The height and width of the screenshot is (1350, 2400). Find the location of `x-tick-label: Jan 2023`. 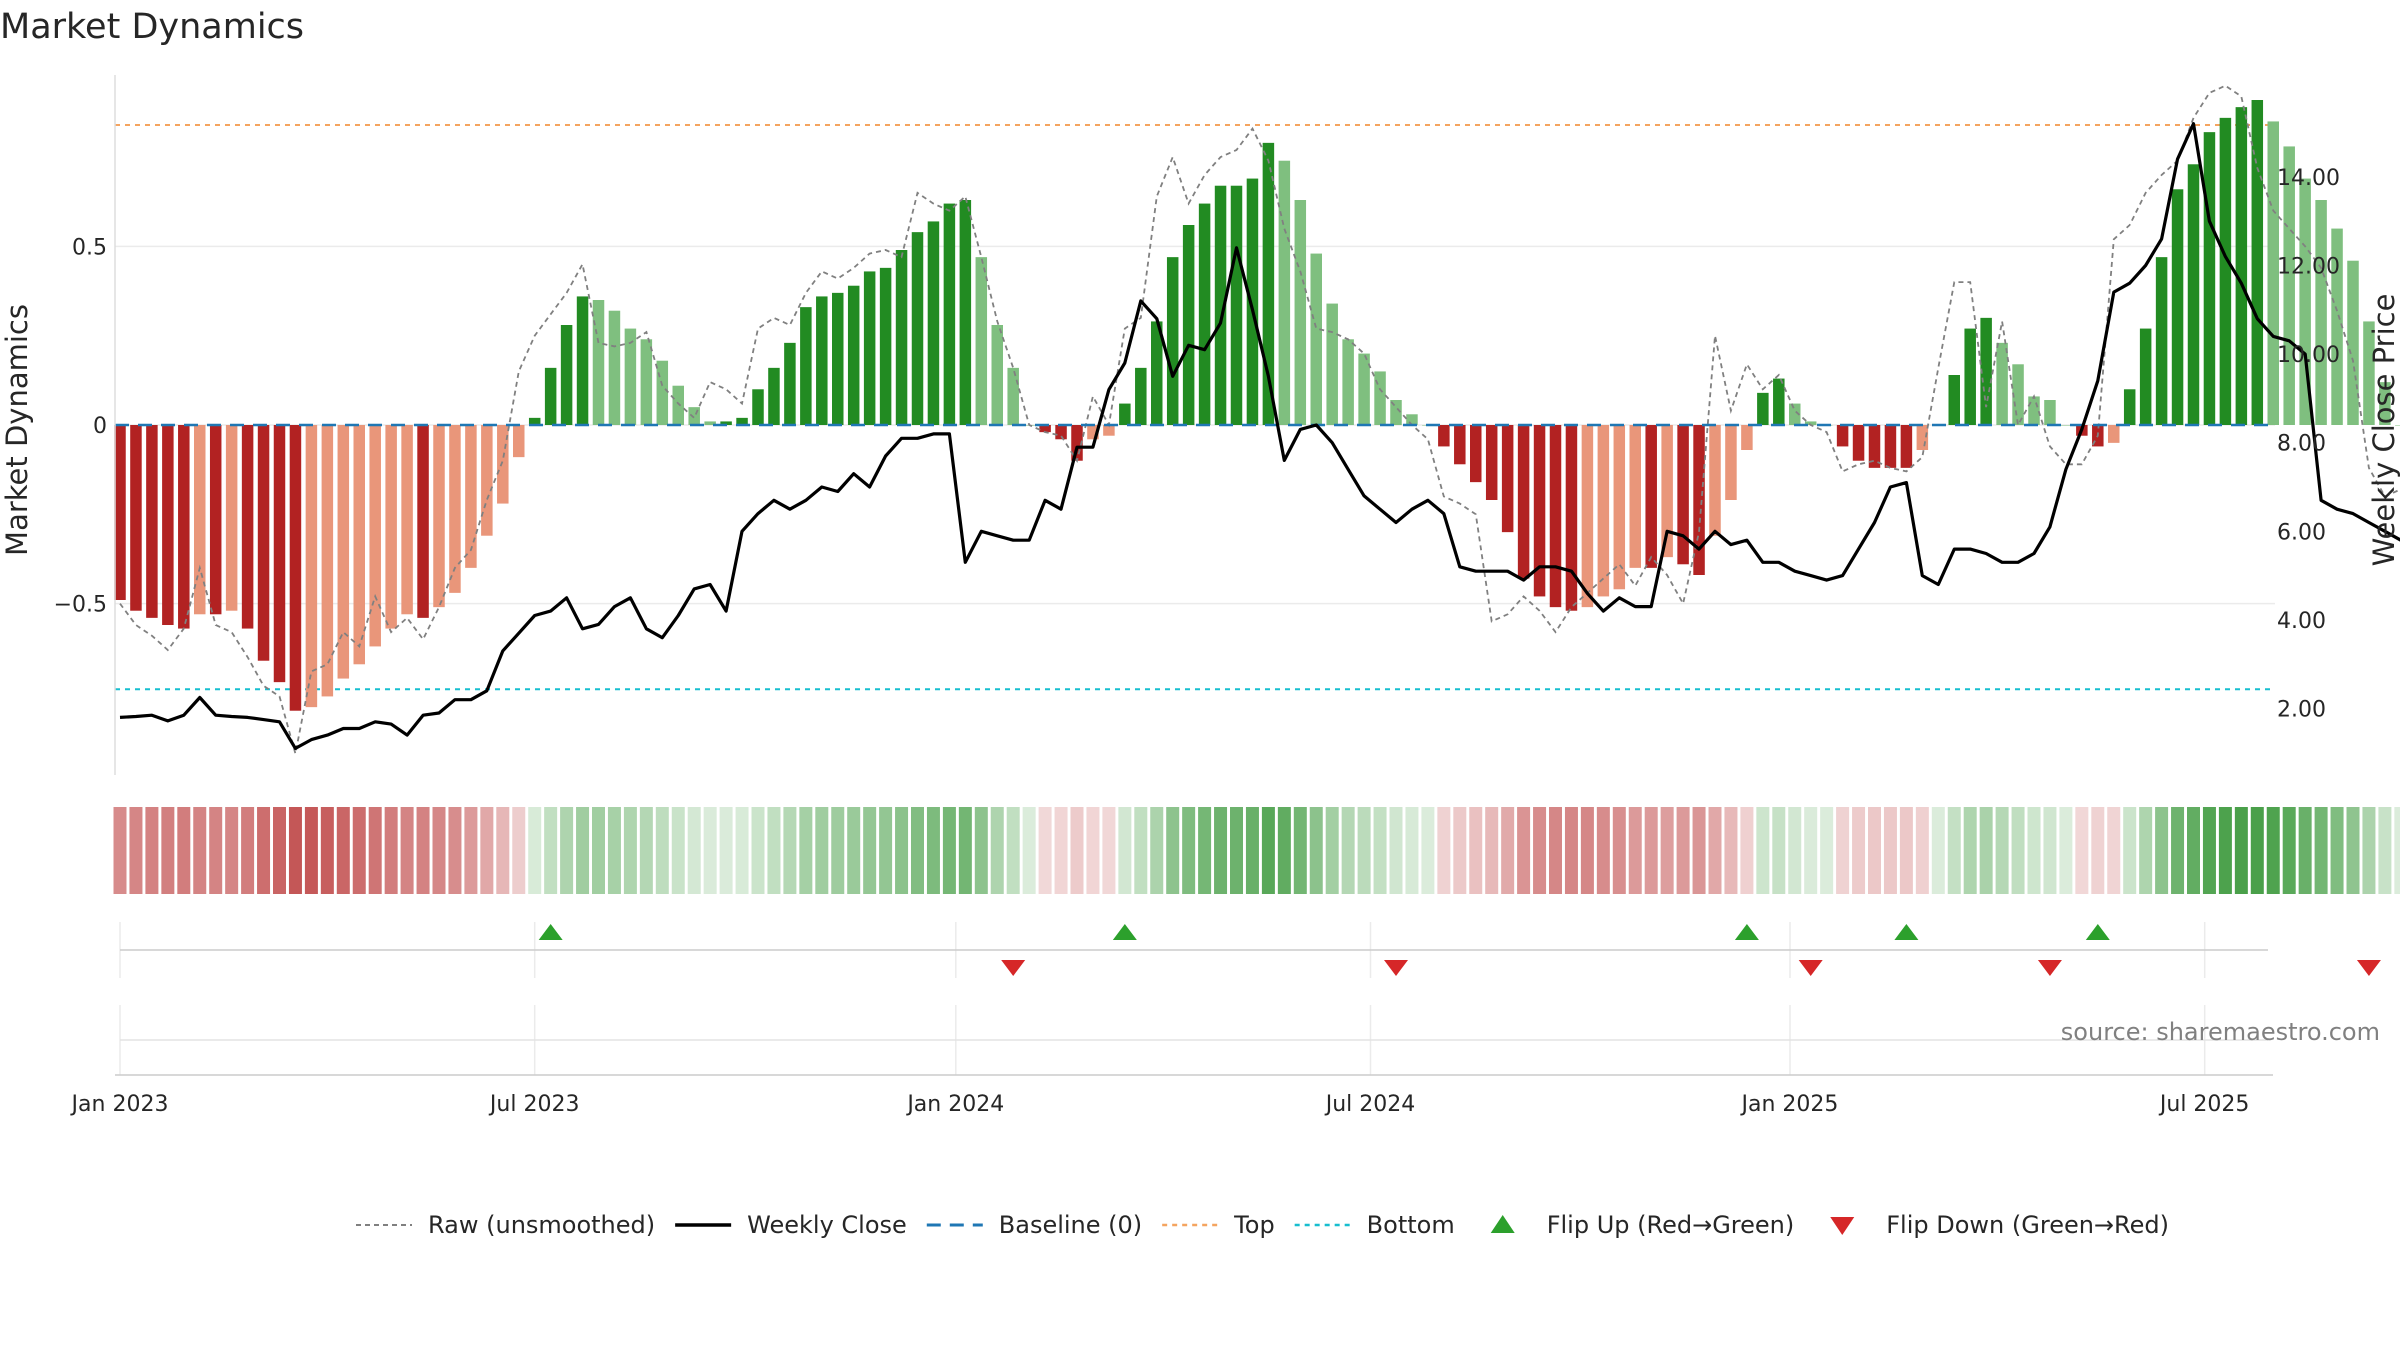

x-tick-label: Jan 2023 is located at coordinates (119, 1104).